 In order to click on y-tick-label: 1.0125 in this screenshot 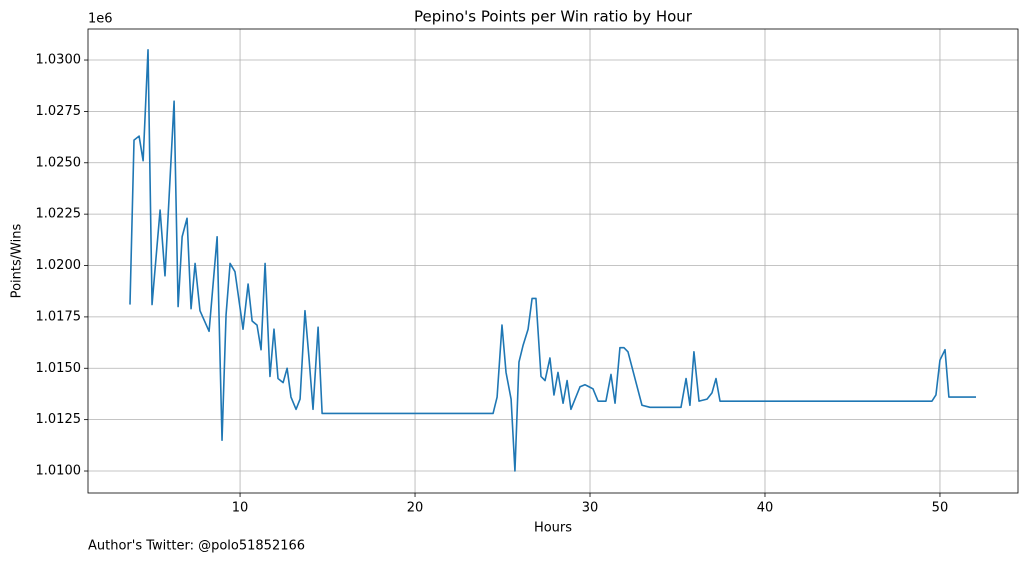, I will do `click(59, 419)`.